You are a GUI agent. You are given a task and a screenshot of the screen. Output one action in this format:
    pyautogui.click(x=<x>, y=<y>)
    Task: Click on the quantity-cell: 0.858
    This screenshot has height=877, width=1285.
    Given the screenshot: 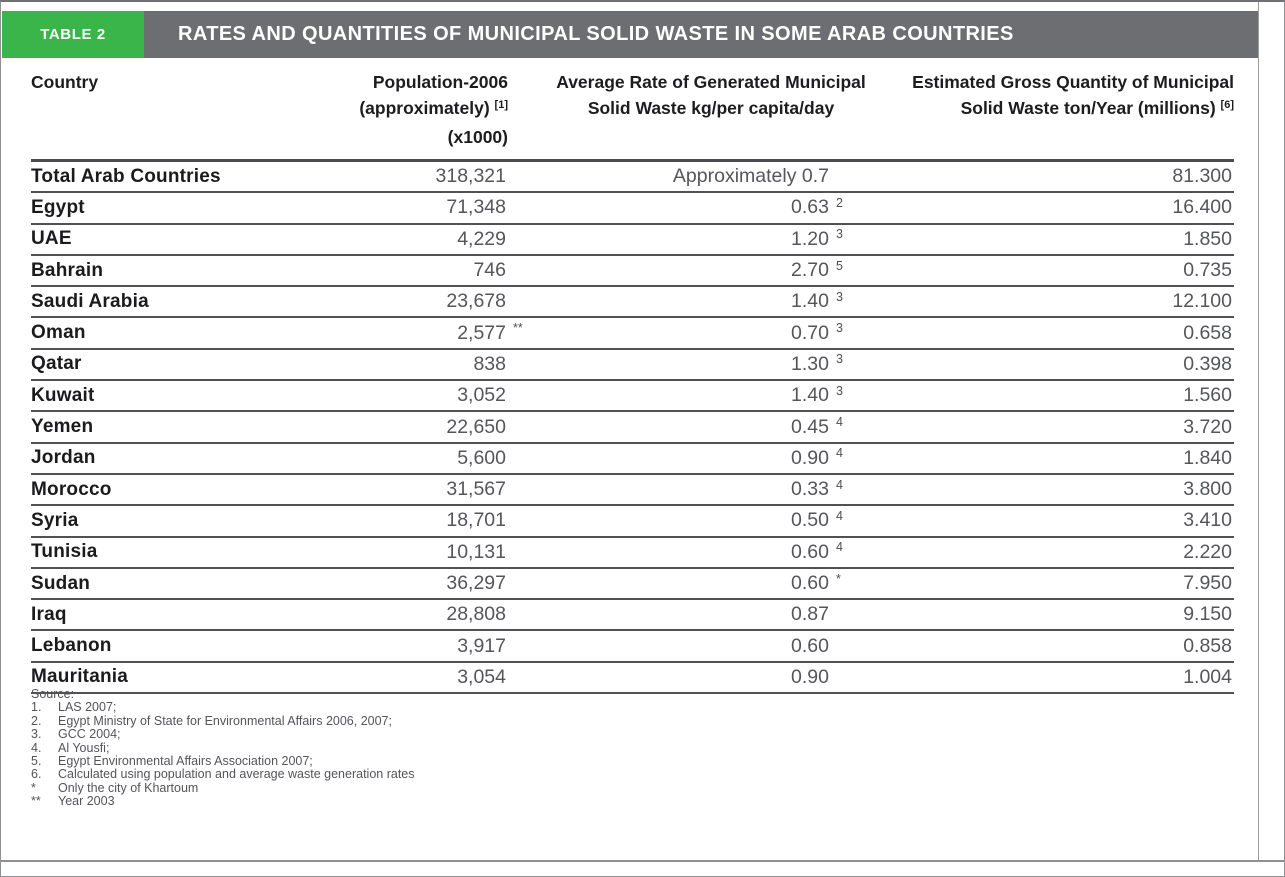 What is the action you would take?
    pyautogui.click(x=1207, y=645)
    